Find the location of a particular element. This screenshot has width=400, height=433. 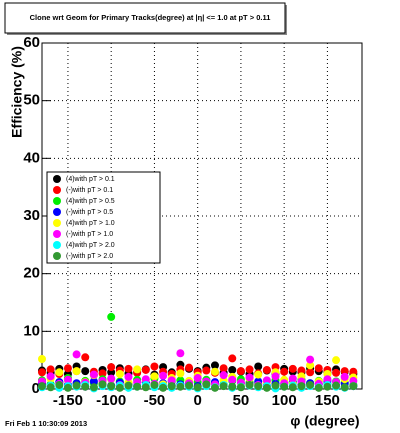

y-tick-label: 60 is located at coordinates (31, 42).